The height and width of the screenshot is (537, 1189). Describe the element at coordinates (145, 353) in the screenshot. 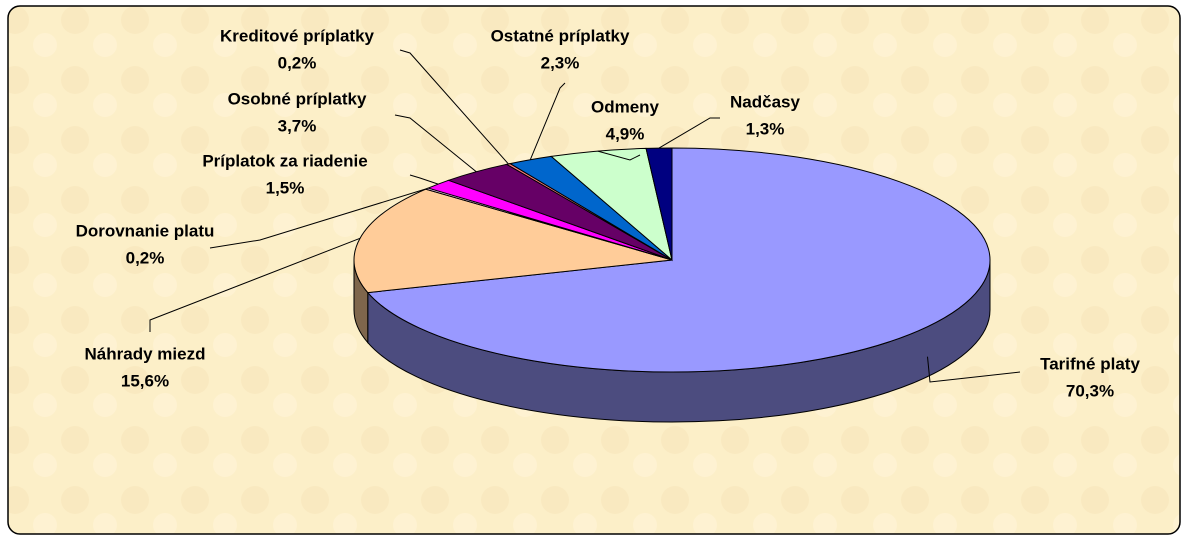

I see `slice-label: Náhrady miezd` at that location.